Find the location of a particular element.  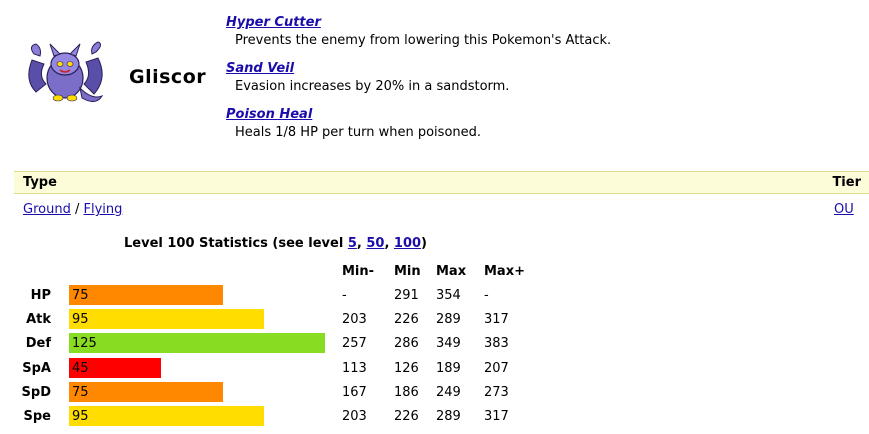

stat-row-spd: SpD 75 167 186 249 273 is located at coordinates (434, 393).